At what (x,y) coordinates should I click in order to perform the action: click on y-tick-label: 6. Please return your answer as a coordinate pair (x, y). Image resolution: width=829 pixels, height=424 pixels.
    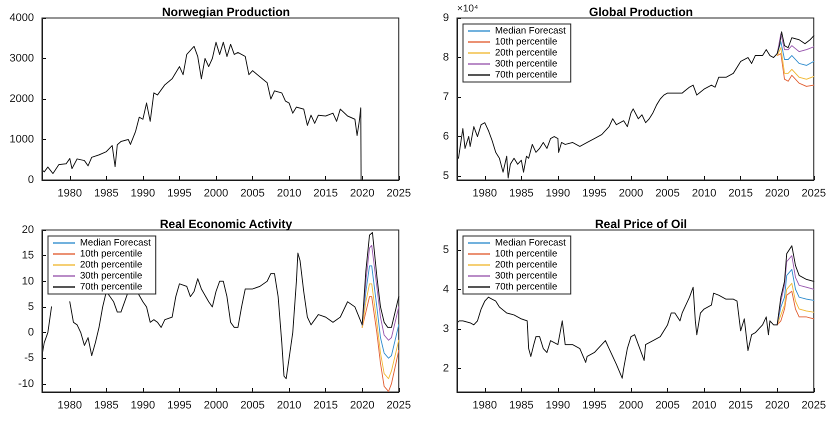
    Looking at the image, I should click on (445, 136).